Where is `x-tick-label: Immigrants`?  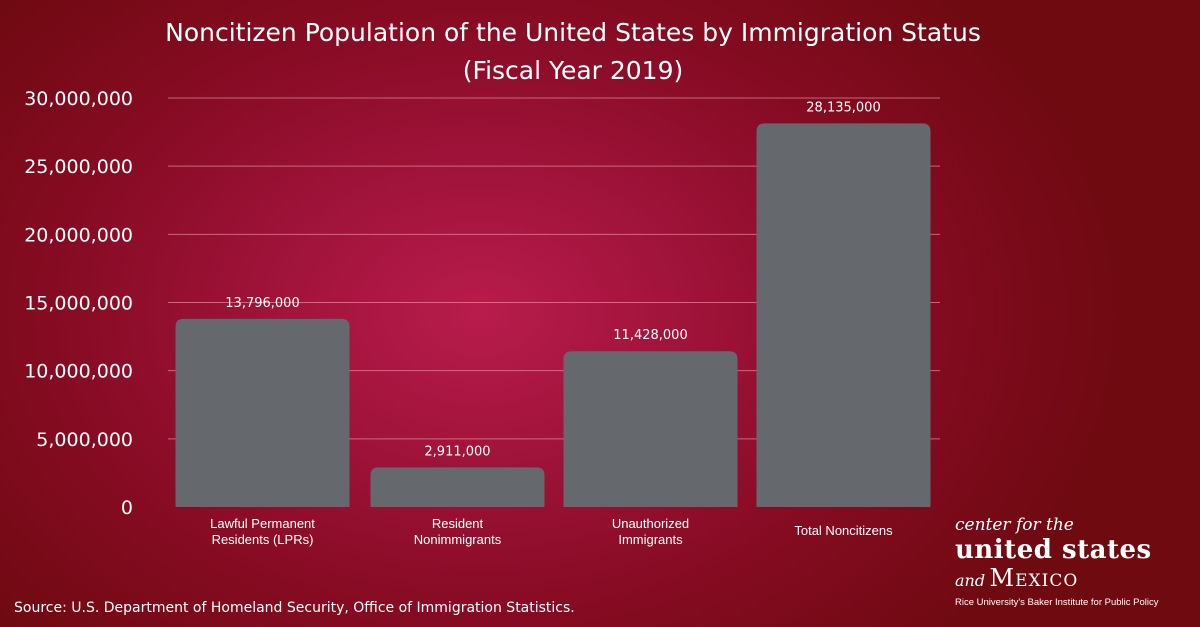 x-tick-label: Immigrants is located at coordinates (650, 539).